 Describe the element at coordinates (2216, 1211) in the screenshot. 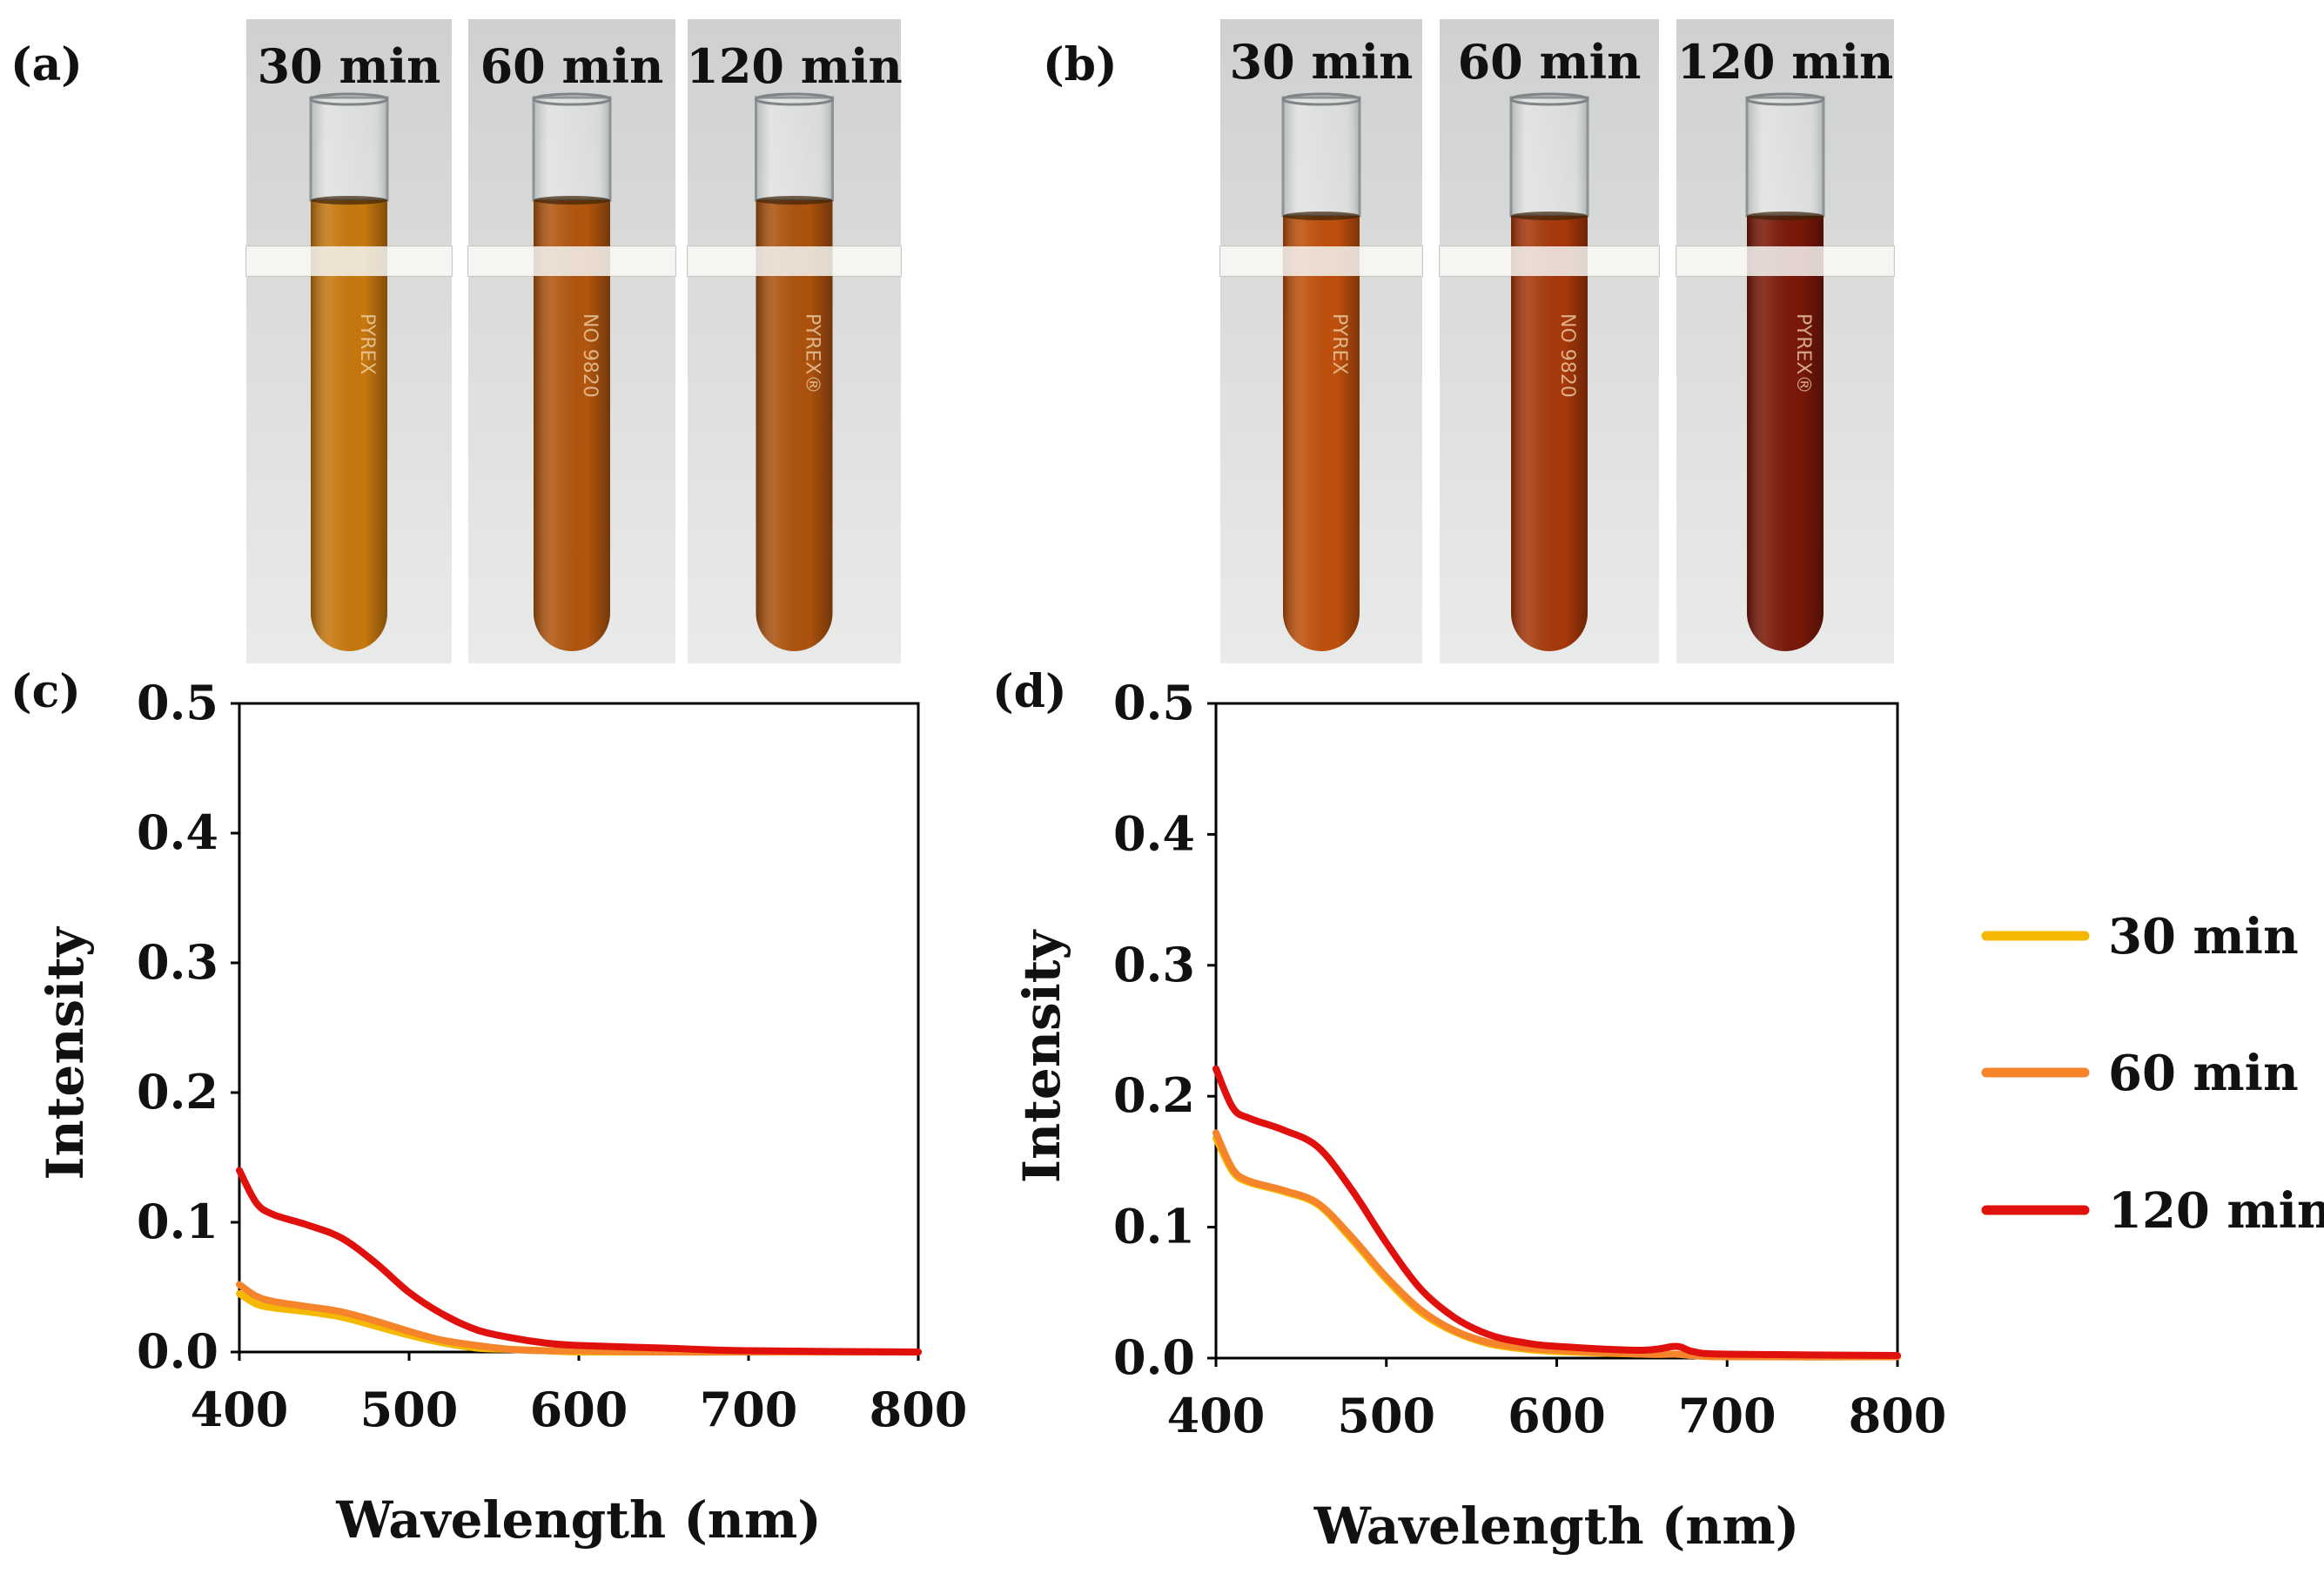

I see `legend-label: 120 min` at that location.